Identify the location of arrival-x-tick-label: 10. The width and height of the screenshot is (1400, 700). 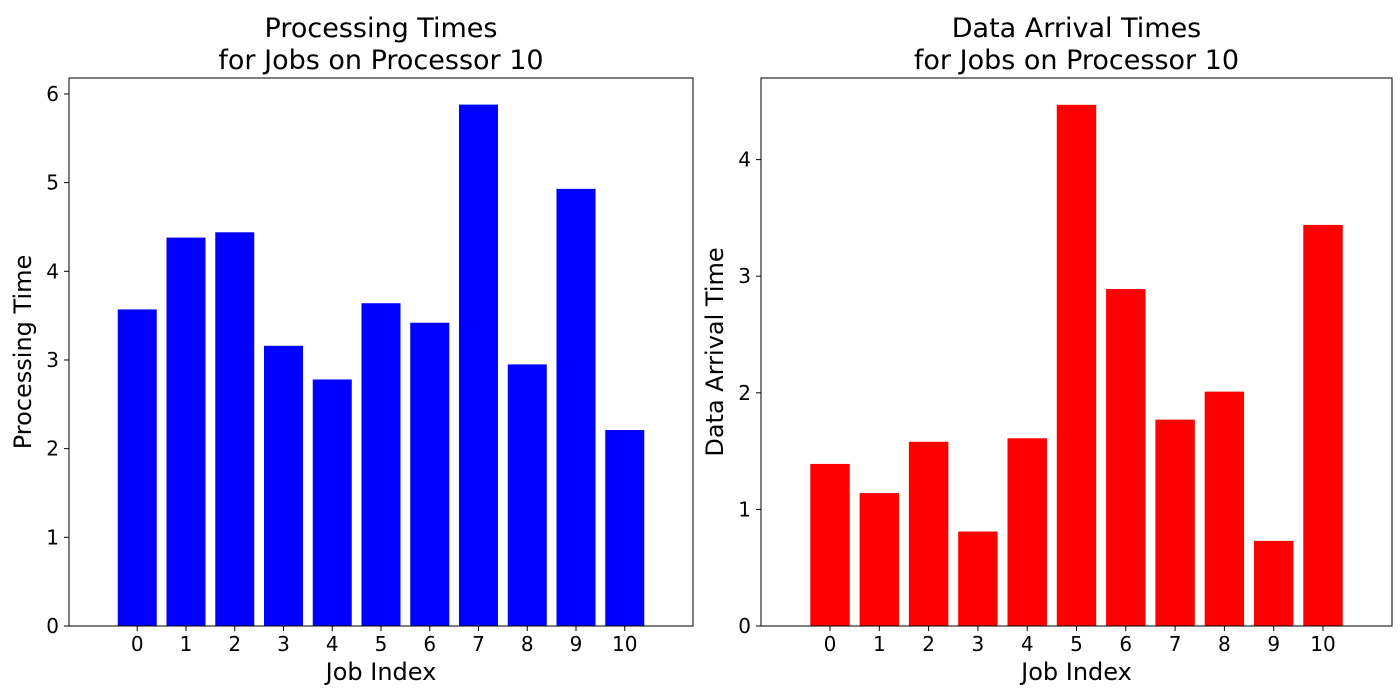
(1322, 644).